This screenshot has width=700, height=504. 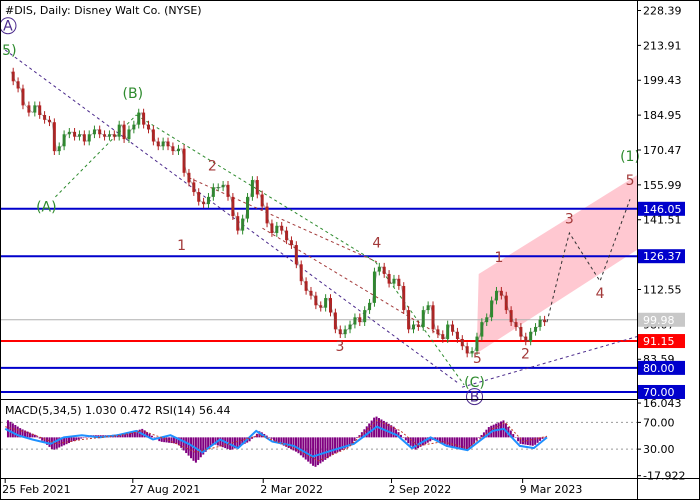 I want to click on wave-label-14: 4, so click(x=600, y=294).